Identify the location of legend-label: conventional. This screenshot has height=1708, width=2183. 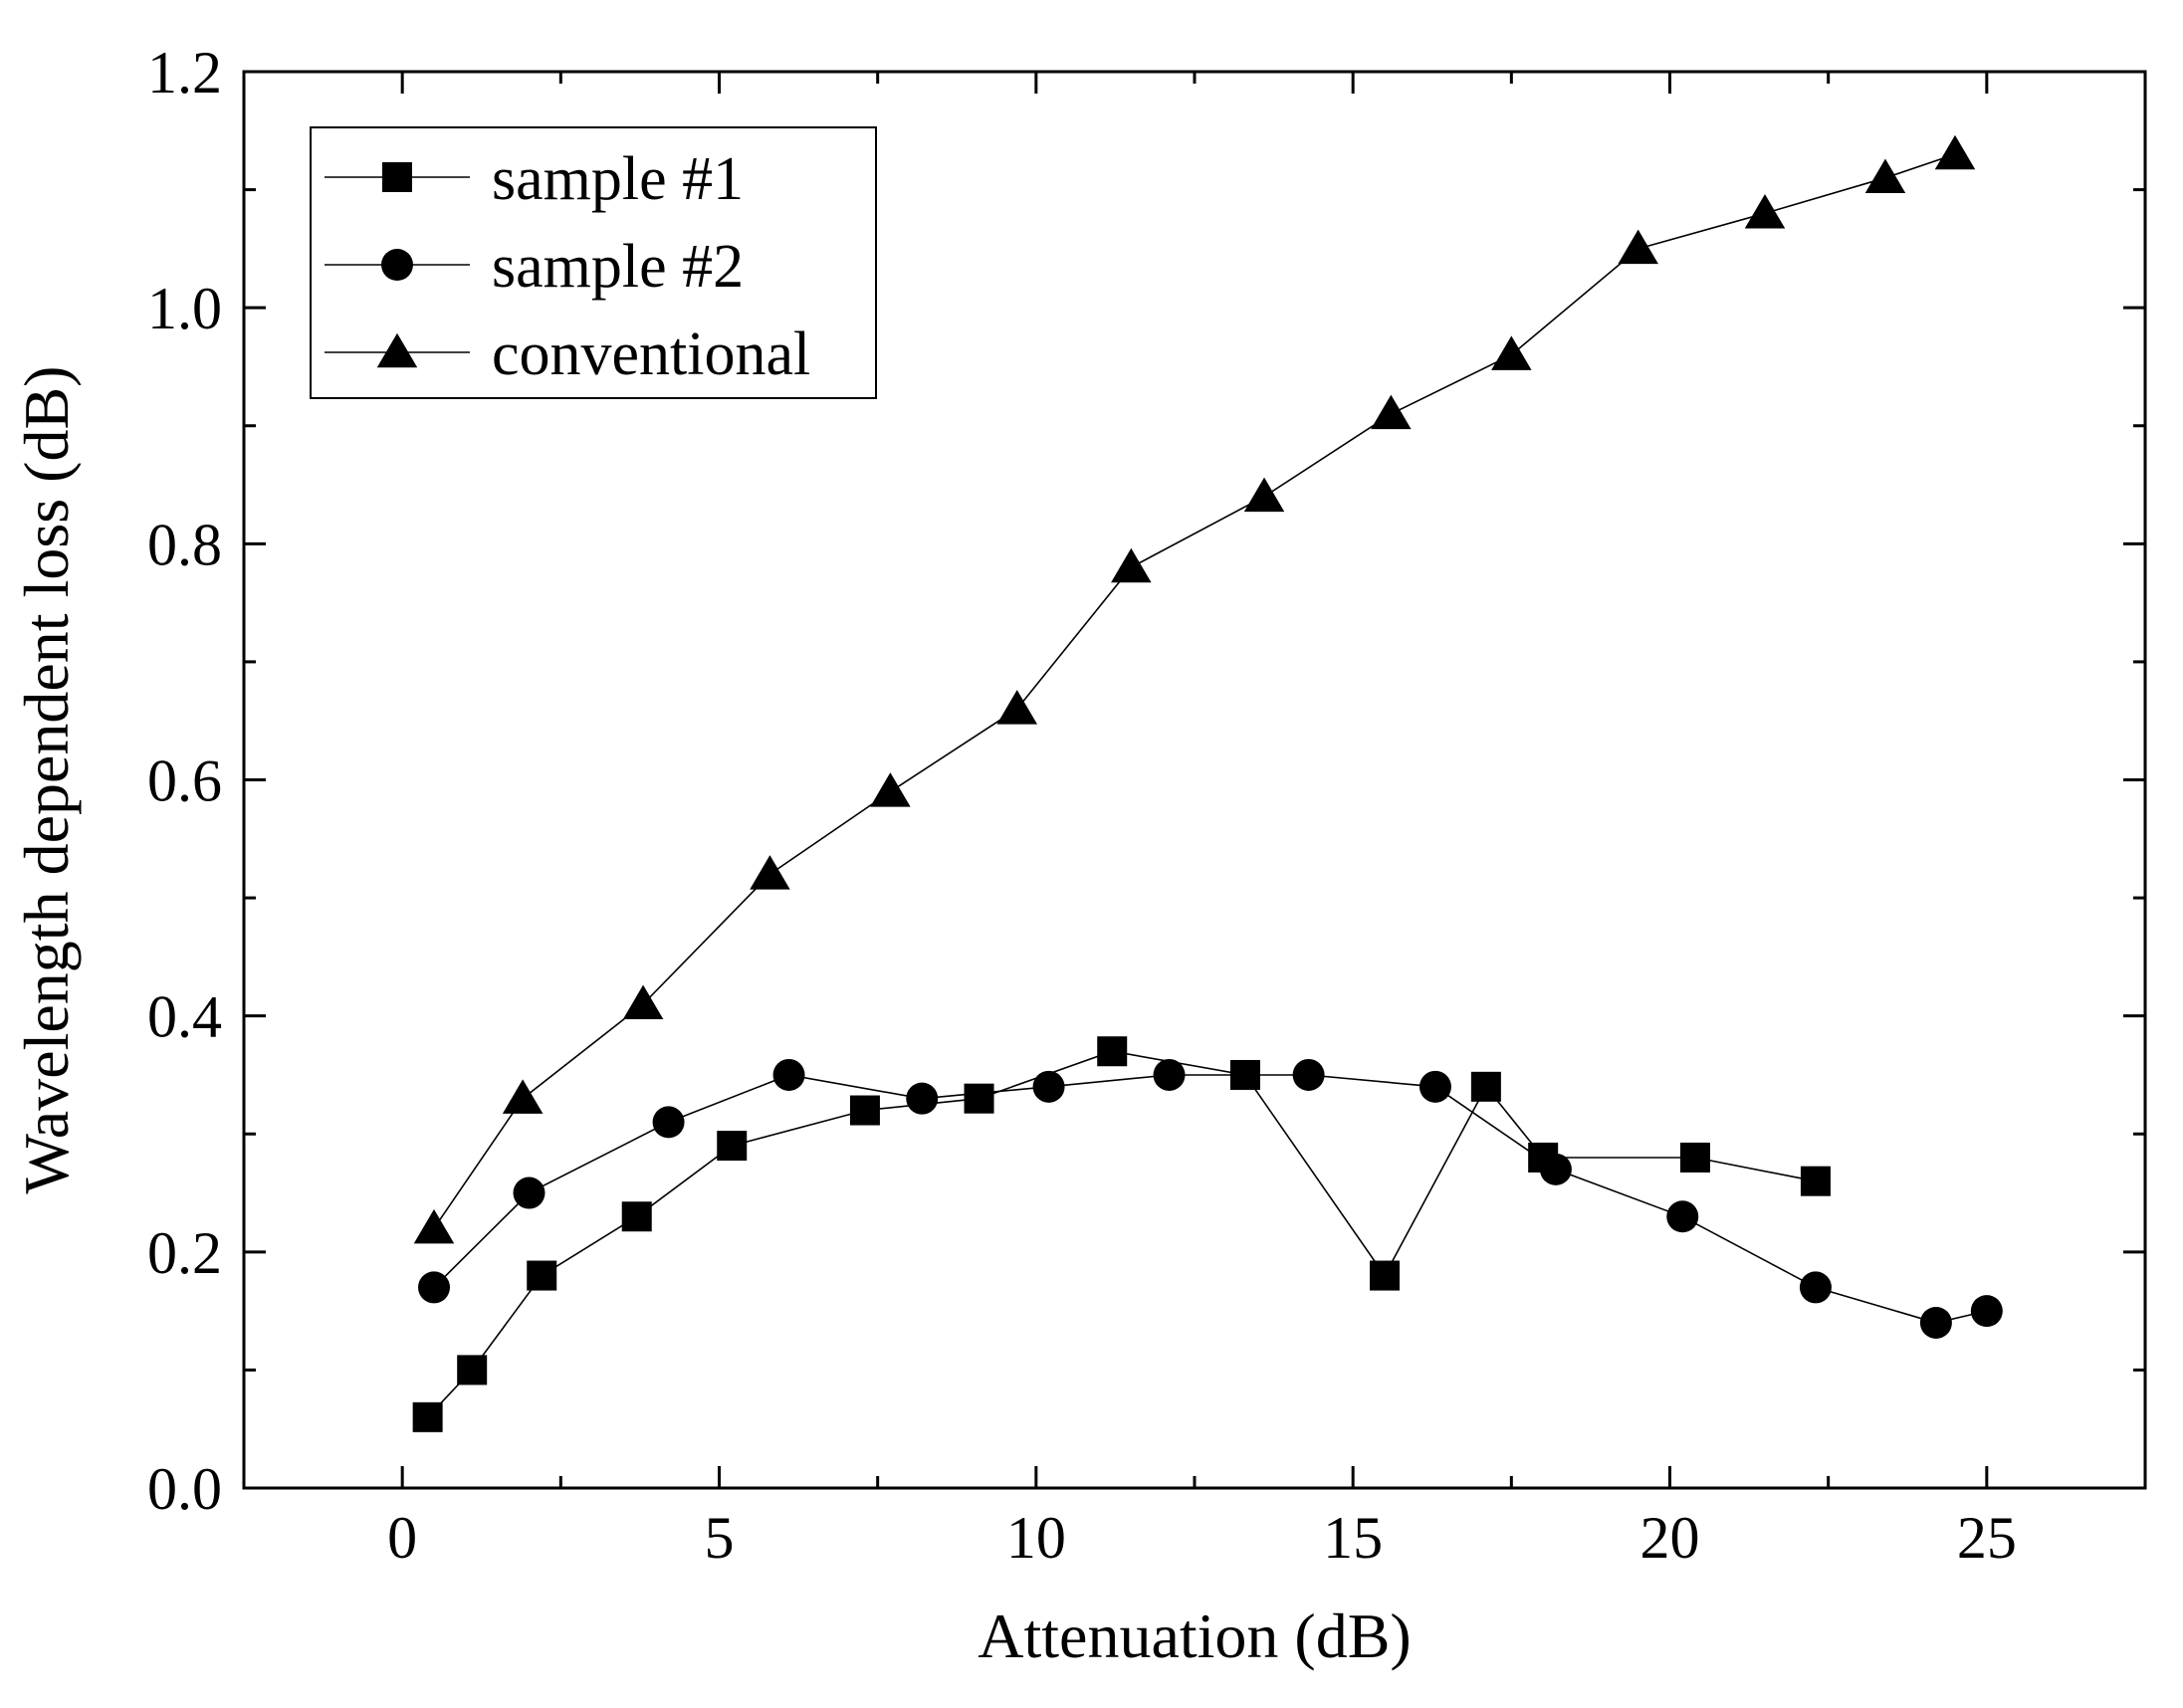
(651, 354).